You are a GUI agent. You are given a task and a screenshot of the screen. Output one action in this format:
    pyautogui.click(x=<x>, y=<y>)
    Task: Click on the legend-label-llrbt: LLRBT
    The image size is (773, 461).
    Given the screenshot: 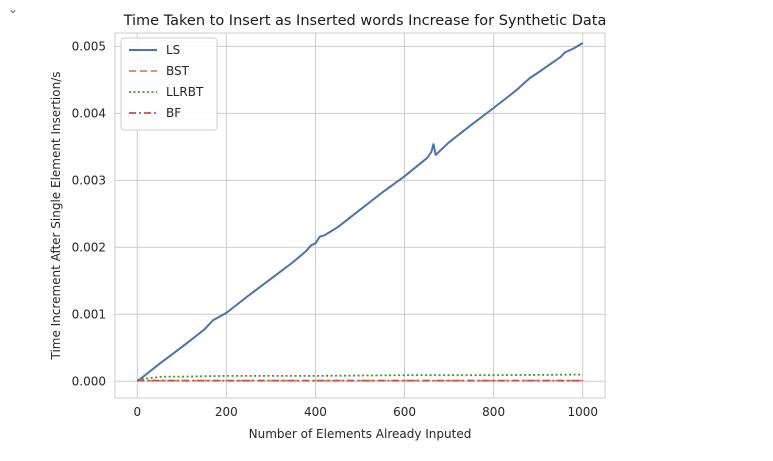 What is the action you would take?
    pyautogui.click(x=185, y=92)
    